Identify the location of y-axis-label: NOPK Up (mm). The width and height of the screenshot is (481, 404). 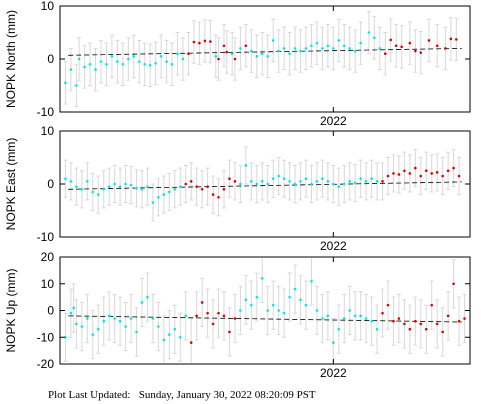
(11, 310).